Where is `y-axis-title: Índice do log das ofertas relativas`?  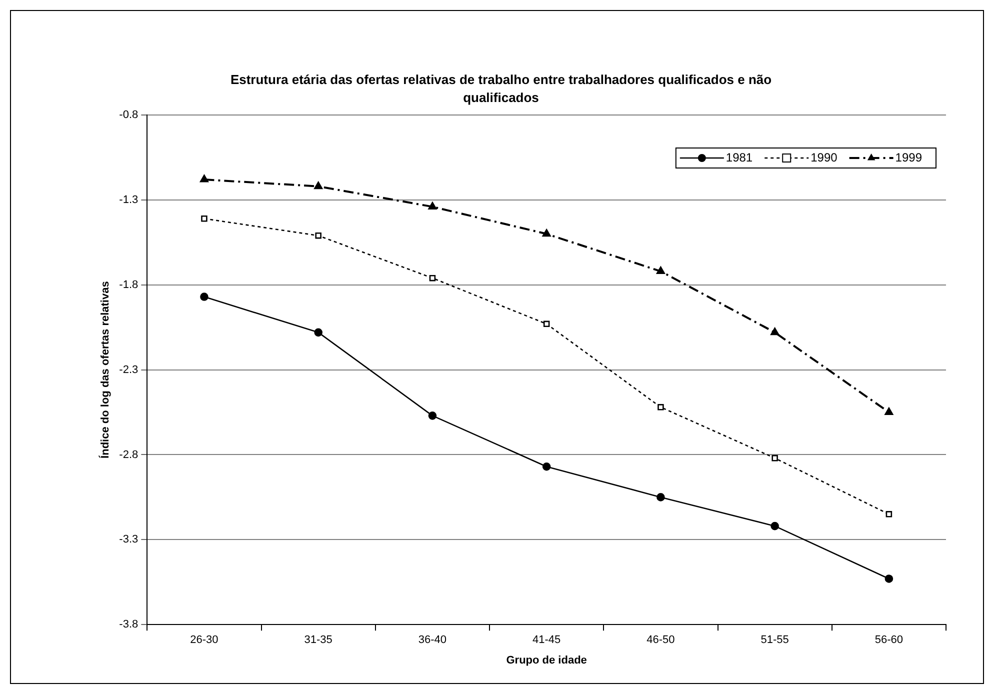
y-axis-title: Índice do log das ofertas relativas is located at coordinates (105, 369).